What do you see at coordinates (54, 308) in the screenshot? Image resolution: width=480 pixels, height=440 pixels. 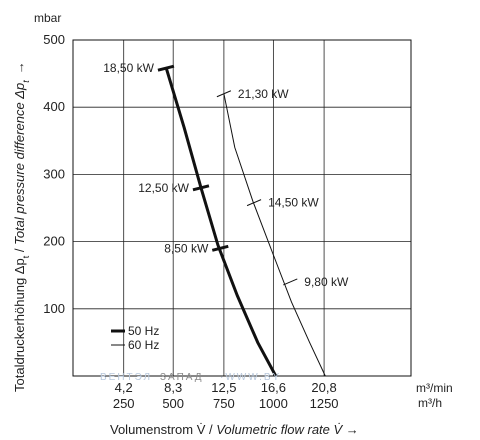 I see `y-tick-label: 100` at bounding box center [54, 308].